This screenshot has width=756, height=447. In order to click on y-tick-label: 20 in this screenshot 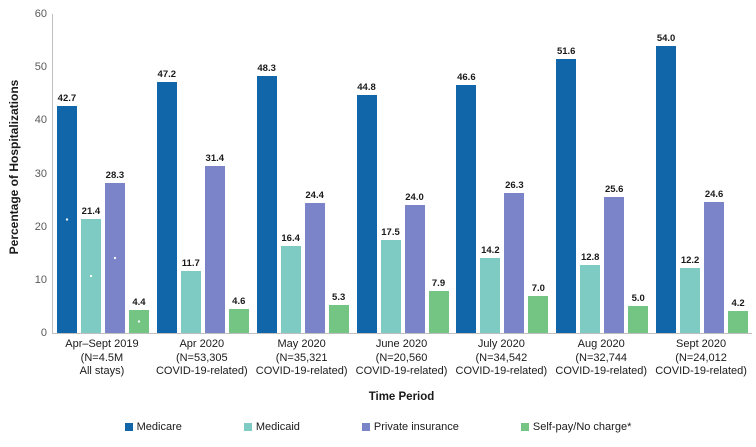, I will do `click(40, 226)`.